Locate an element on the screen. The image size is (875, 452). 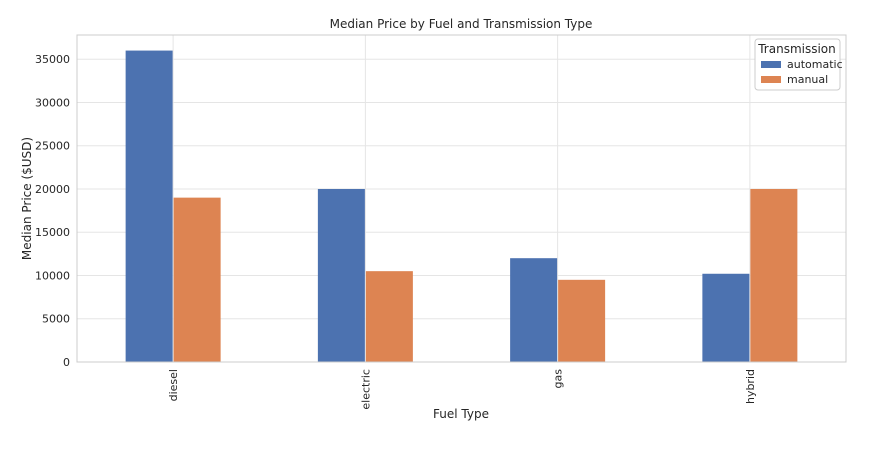
y-tick-label: 15000 is located at coordinates (52, 232).